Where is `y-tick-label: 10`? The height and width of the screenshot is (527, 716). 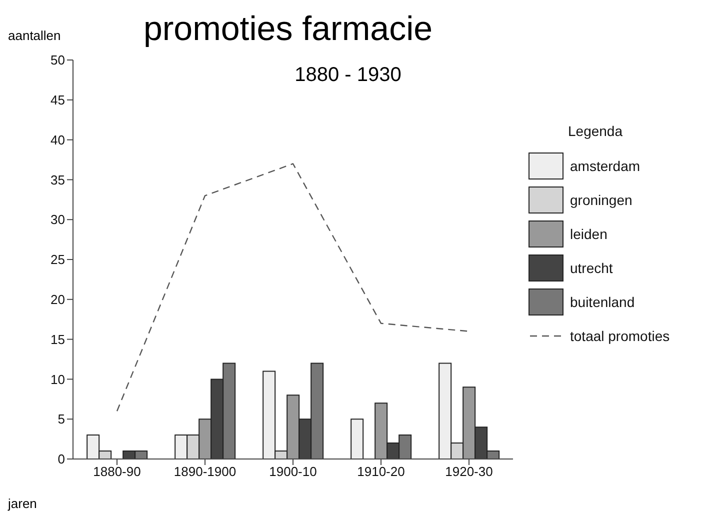
y-tick-label: 10 is located at coordinates (57, 379).